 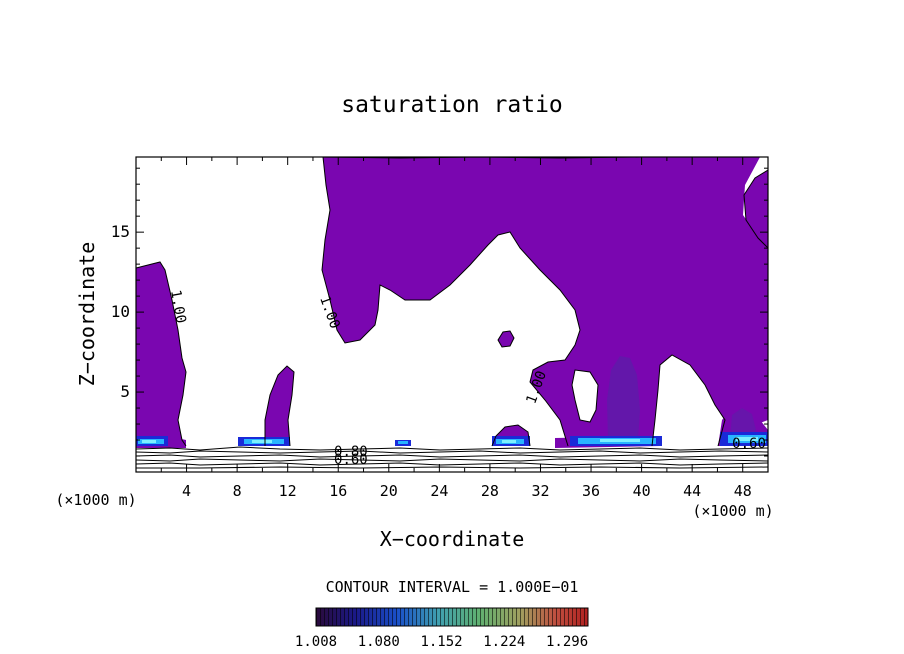 What do you see at coordinates (178, 307) in the screenshot?
I see `contour-label: 1.00` at bounding box center [178, 307].